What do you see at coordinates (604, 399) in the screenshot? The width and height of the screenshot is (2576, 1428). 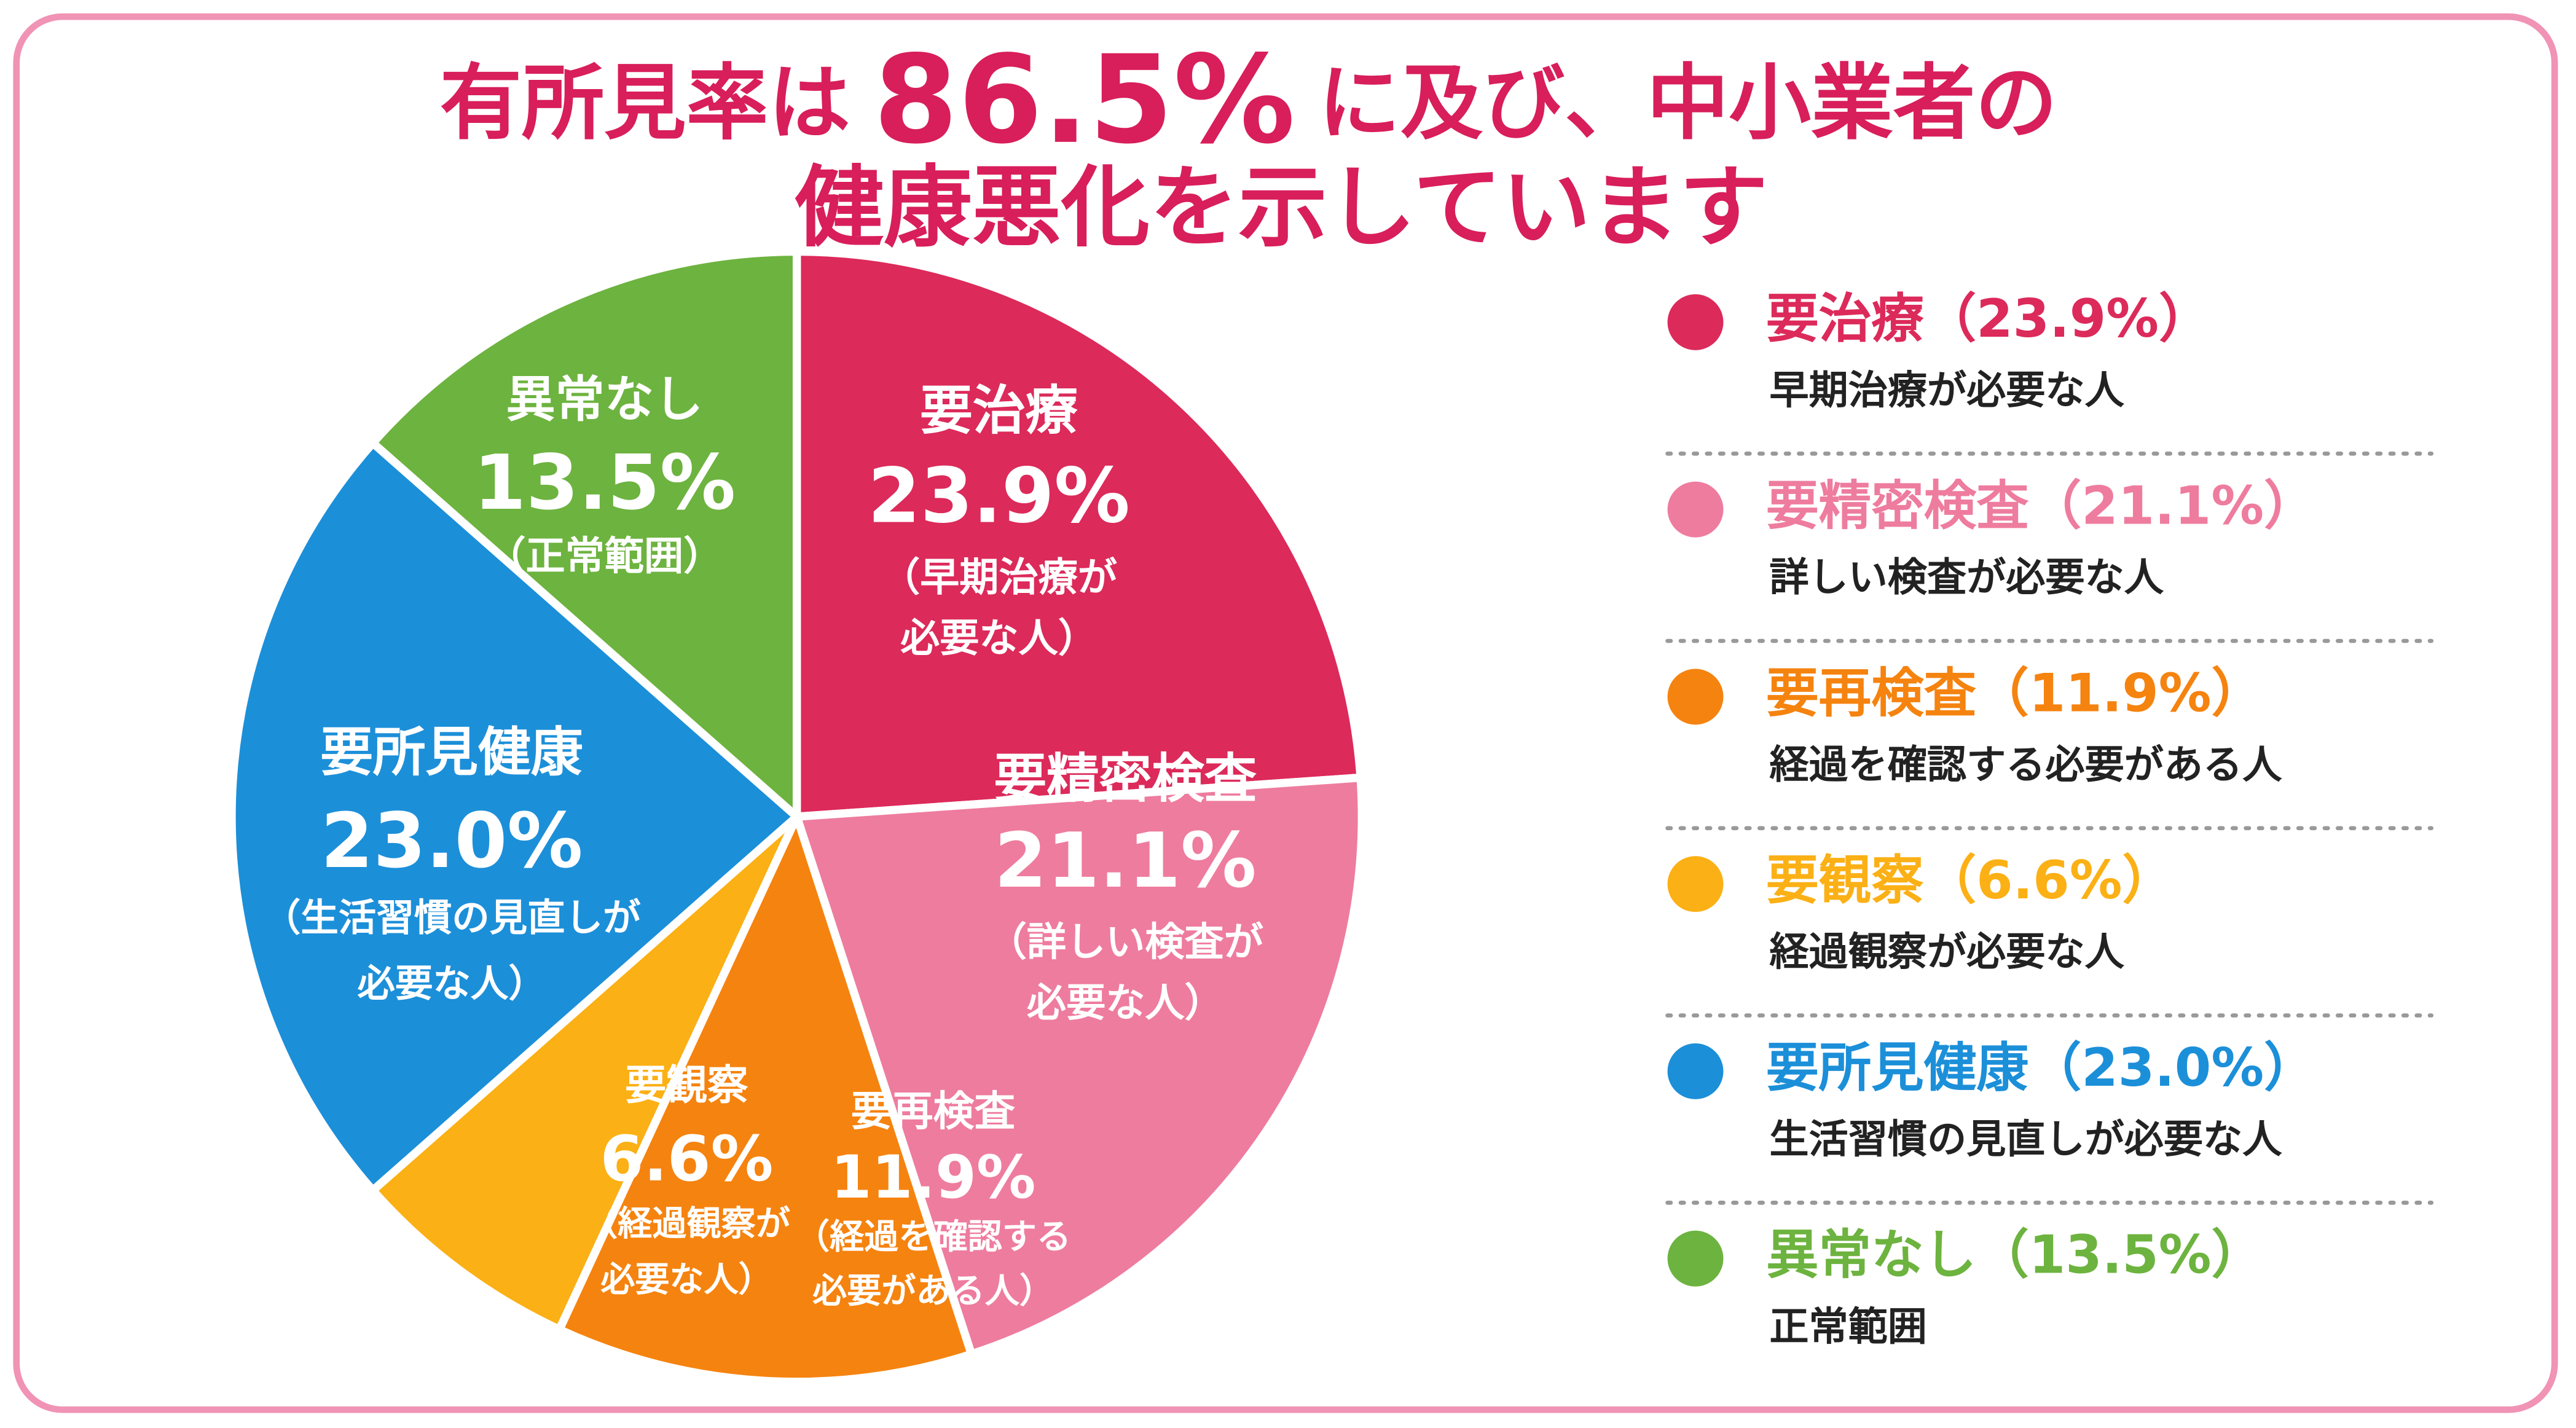 I see `slice-name: 異常なし` at bounding box center [604, 399].